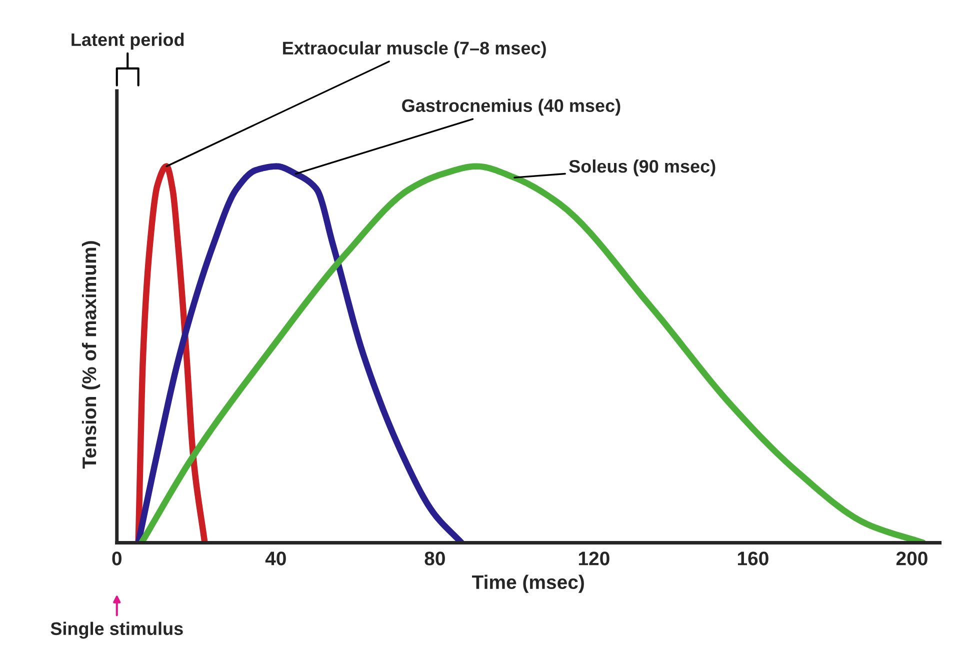  What do you see at coordinates (275, 559) in the screenshot?
I see `x-tick-label: 40` at bounding box center [275, 559].